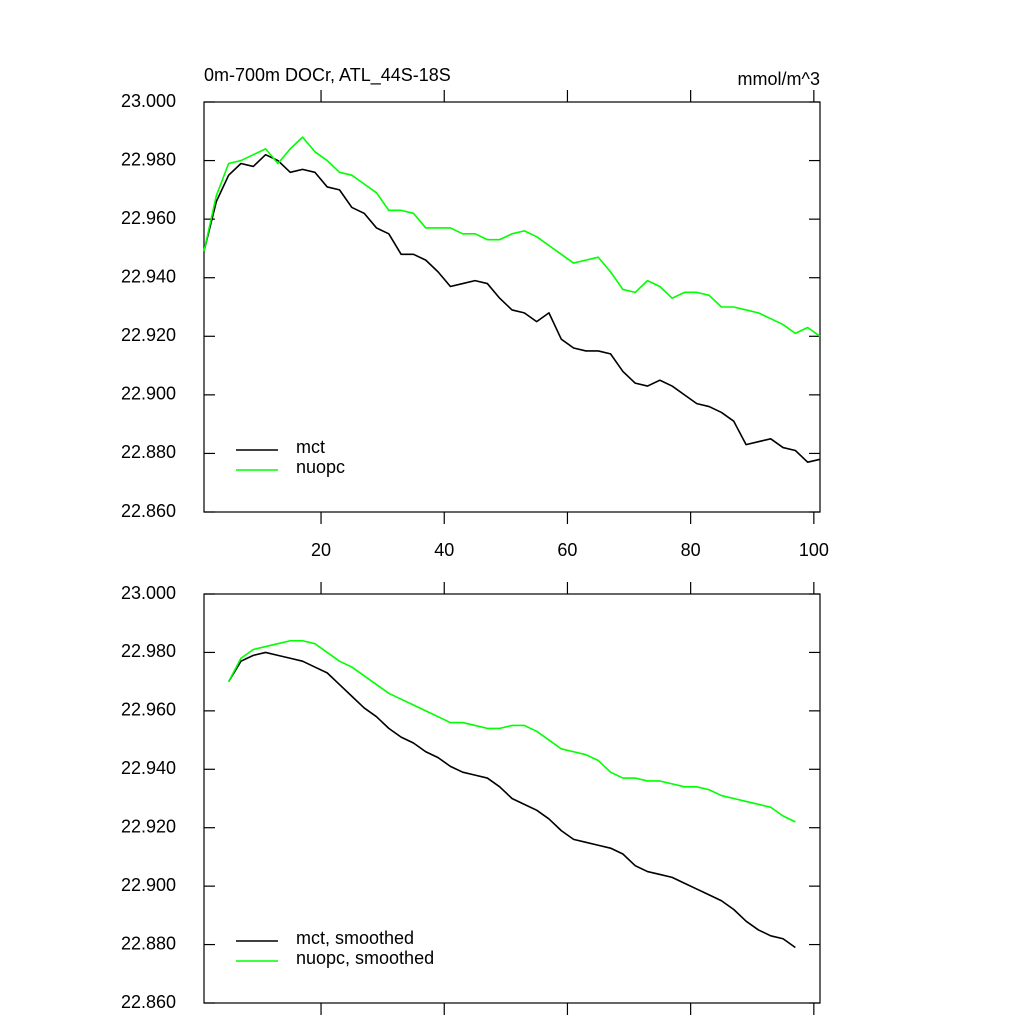 Image resolution: width=1024 pixels, height=1024 pixels. I want to click on x-tick-label: 60, so click(567, 550).